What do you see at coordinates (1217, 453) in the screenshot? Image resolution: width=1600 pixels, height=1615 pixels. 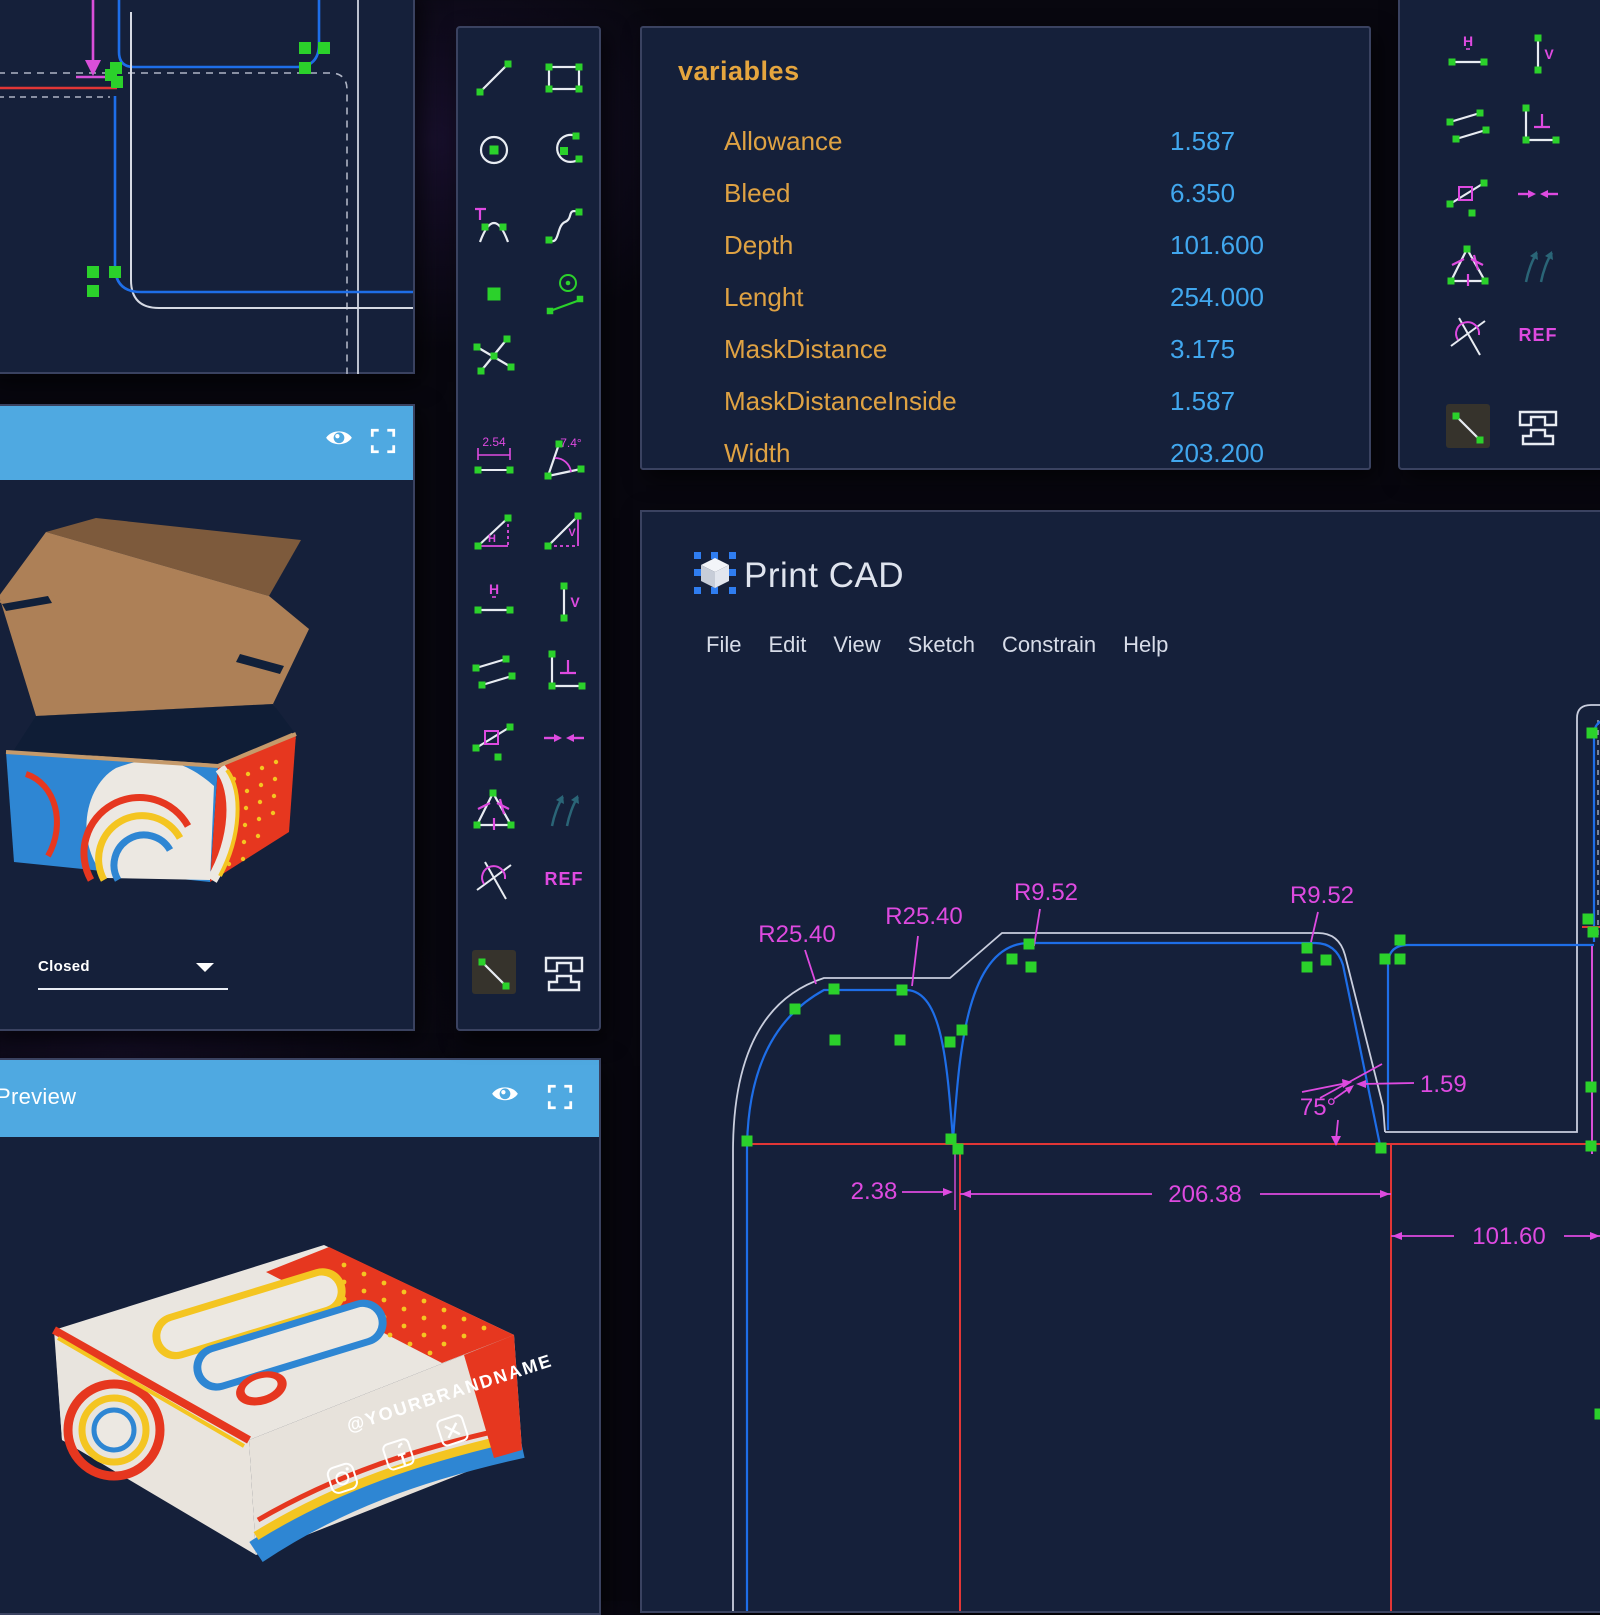 I see `variable-value: 203.200` at bounding box center [1217, 453].